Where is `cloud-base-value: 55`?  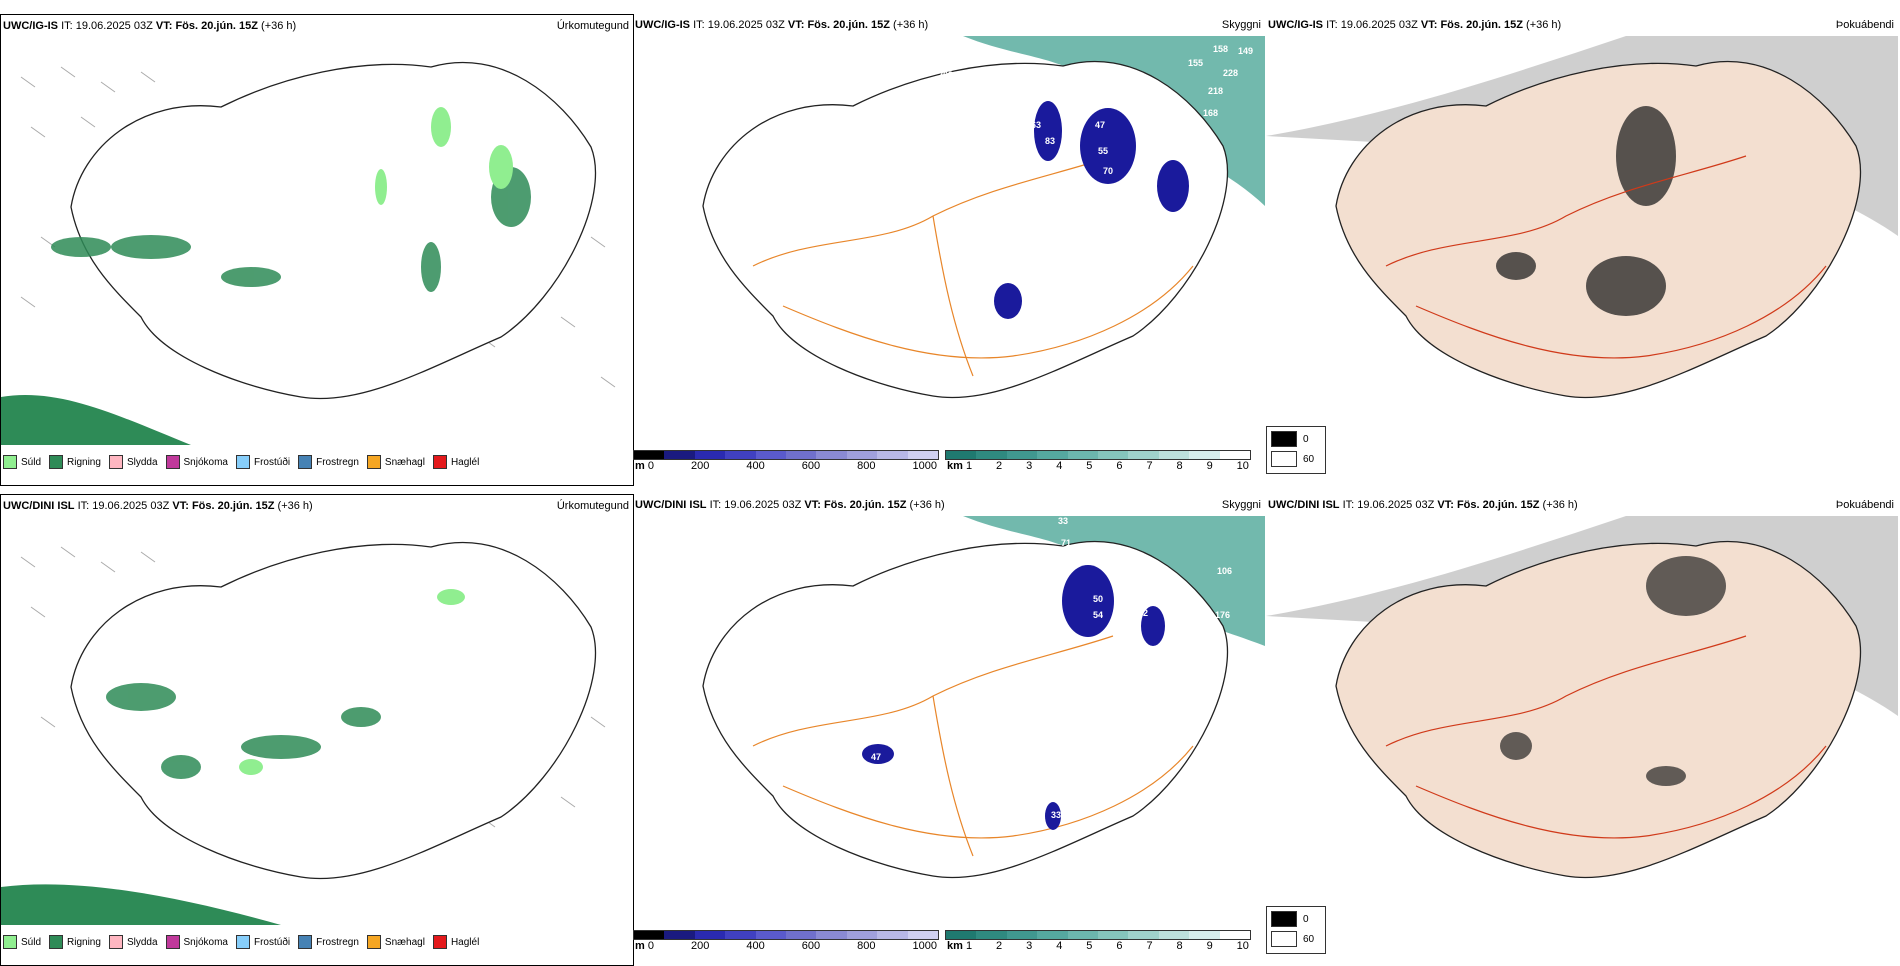 cloud-base-value: 55 is located at coordinates (1103, 151).